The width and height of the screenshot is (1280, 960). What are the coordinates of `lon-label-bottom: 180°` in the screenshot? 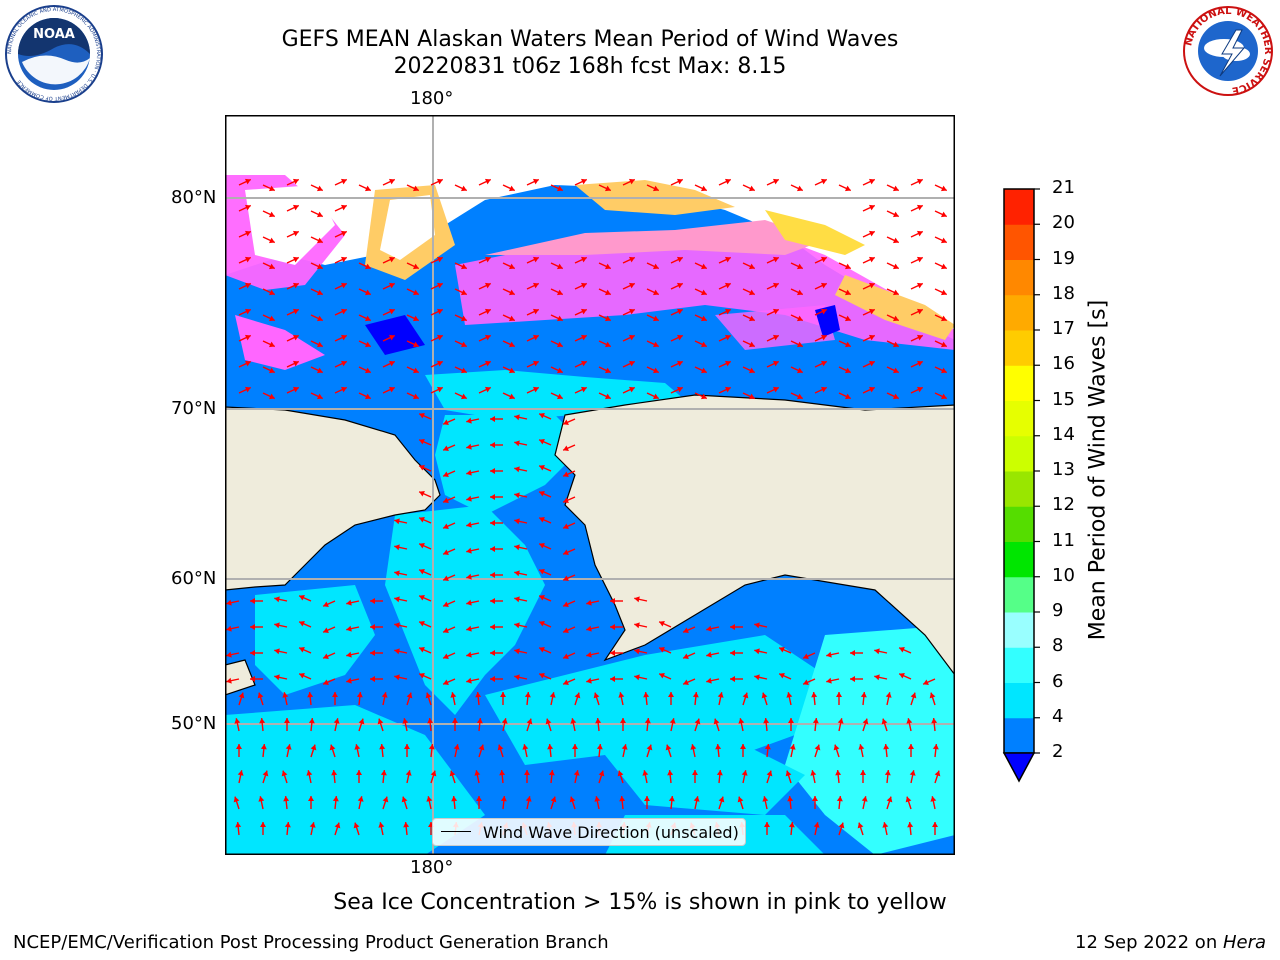 It's located at (432, 867).